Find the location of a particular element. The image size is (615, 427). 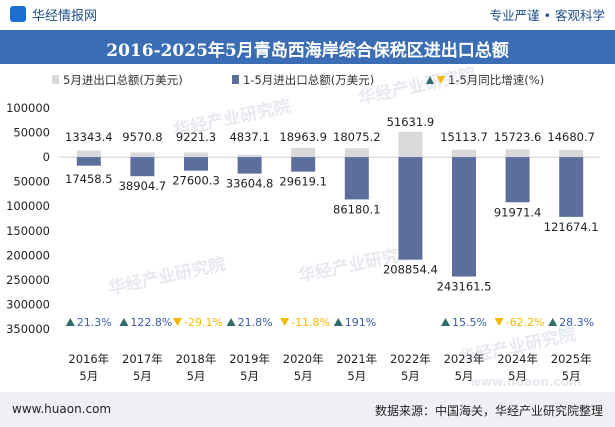

y-tick-label: 50000 is located at coordinates (31, 133).